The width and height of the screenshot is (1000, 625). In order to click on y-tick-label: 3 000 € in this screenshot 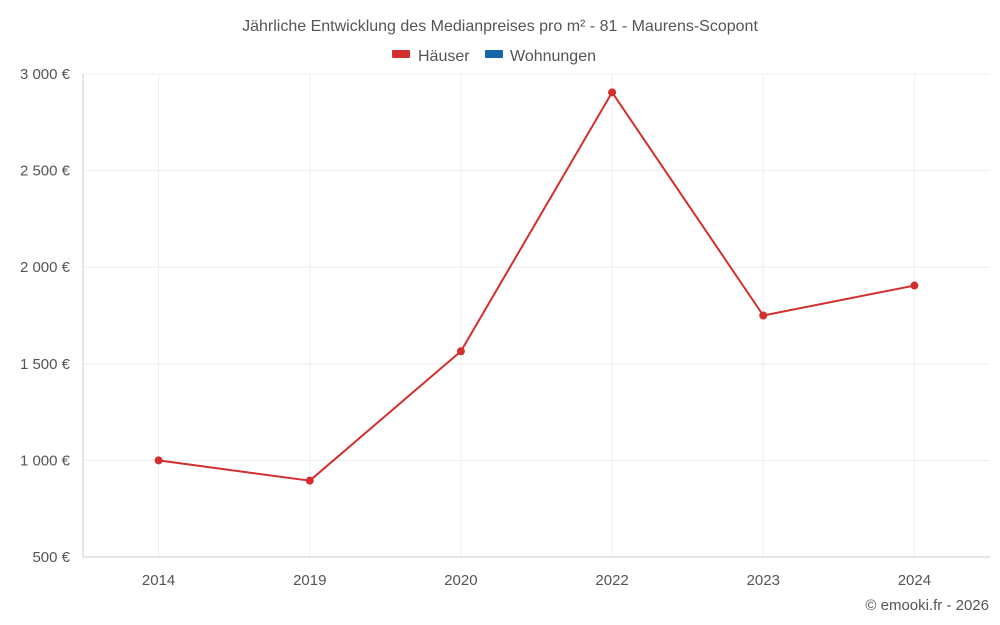, I will do `click(45, 74)`.